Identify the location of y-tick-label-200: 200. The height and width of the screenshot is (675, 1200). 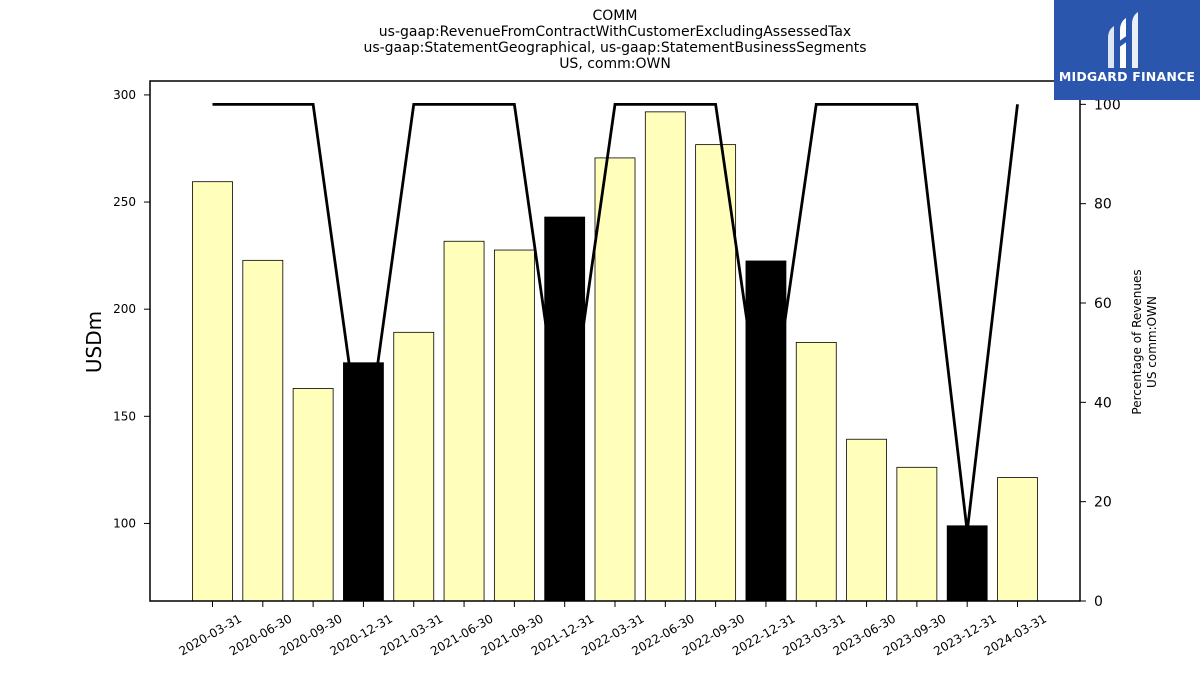
(124, 309).